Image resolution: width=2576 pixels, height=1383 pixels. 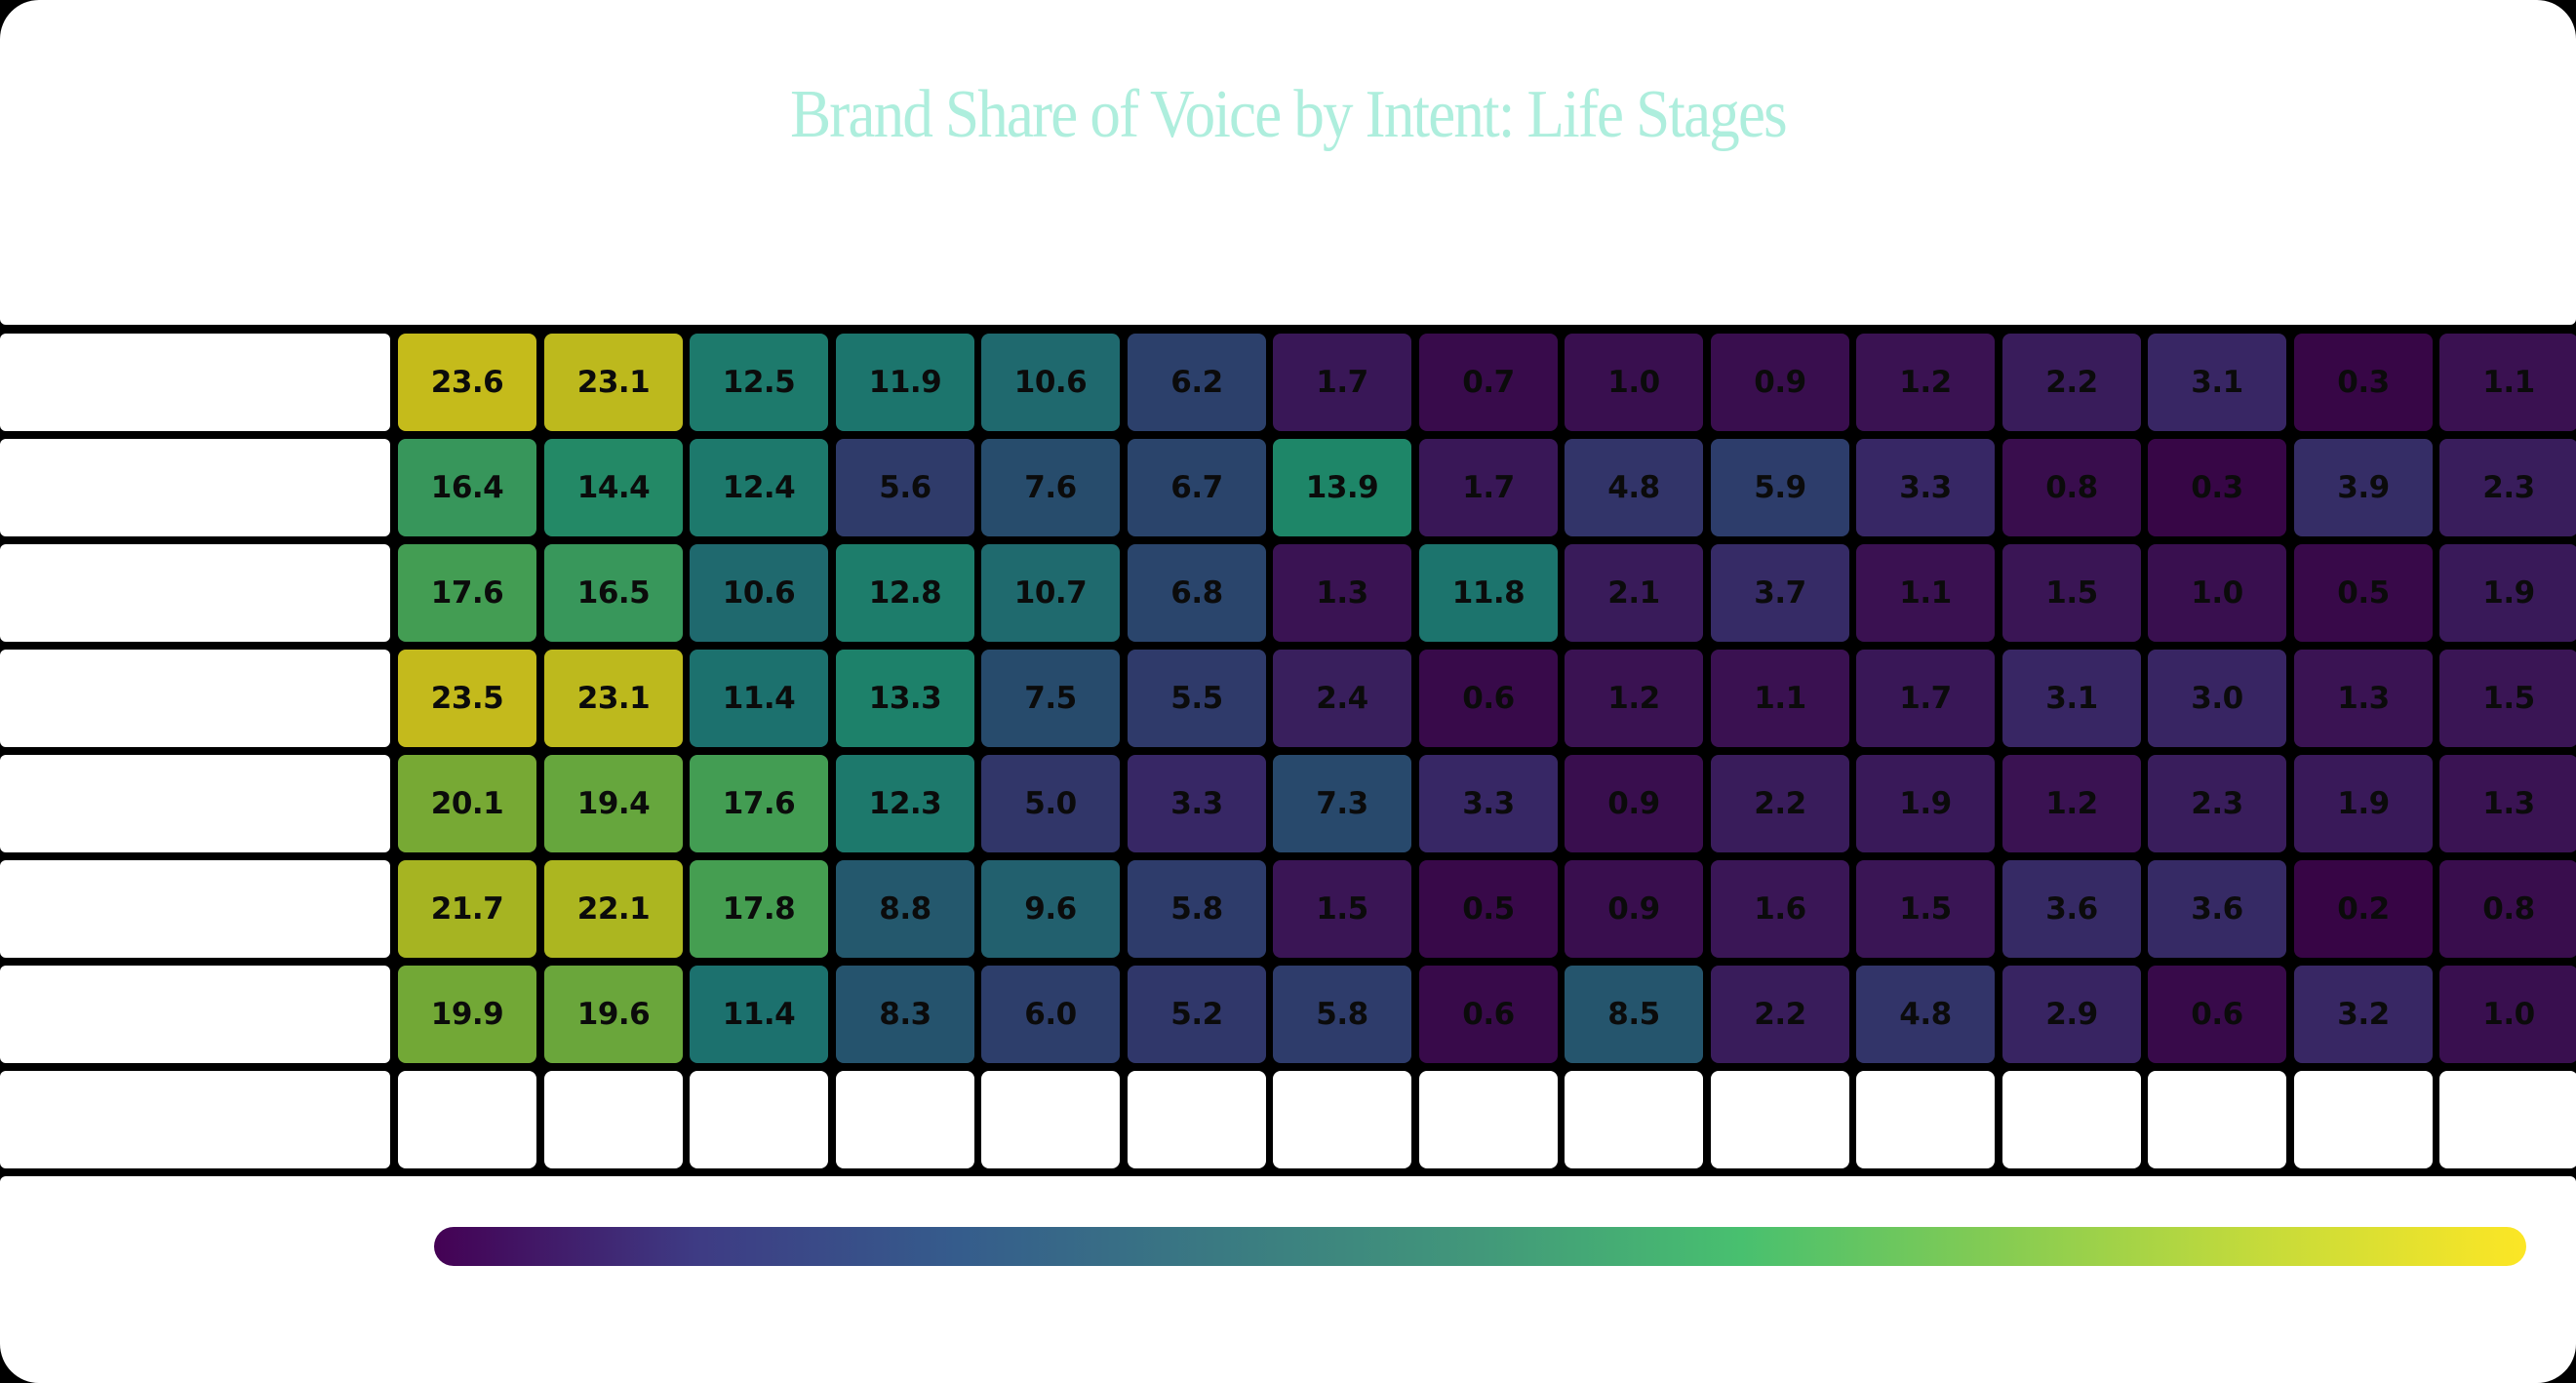 What do you see at coordinates (1634, 593) in the screenshot?
I see `heatmap-cell: 2.1` at bounding box center [1634, 593].